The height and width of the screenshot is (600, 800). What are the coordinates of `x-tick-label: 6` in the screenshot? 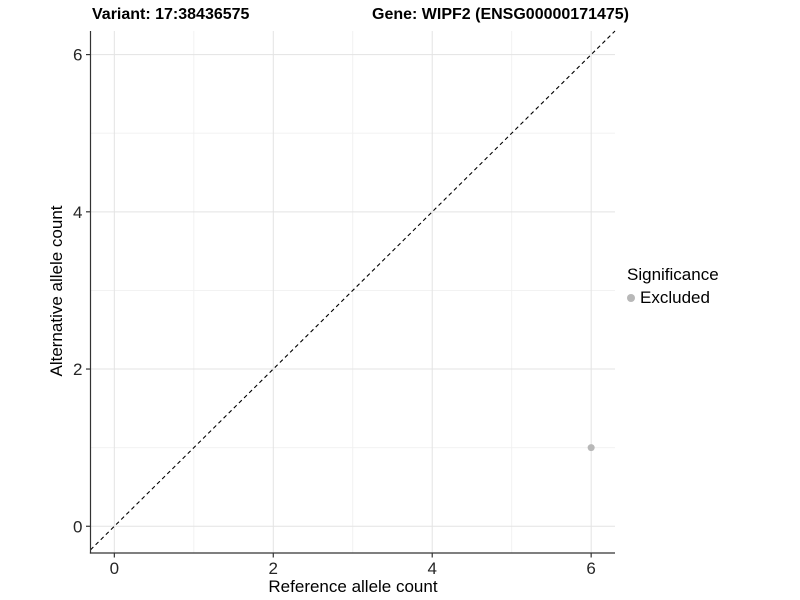 It's located at (590, 568).